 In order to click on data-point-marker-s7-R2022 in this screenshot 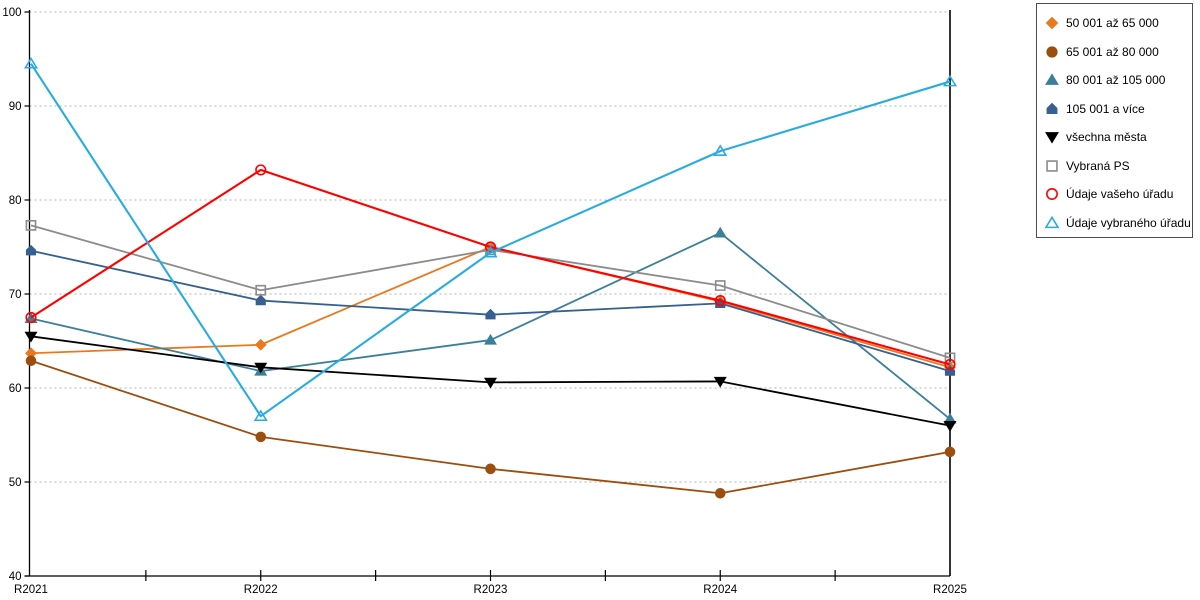, I will do `click(260, 415)`.